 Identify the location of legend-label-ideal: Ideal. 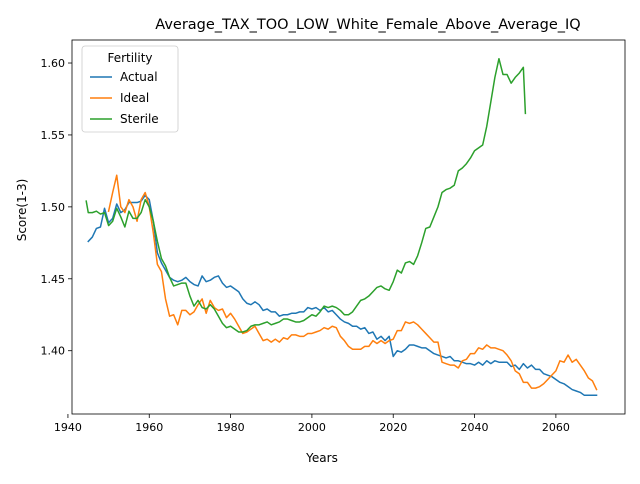
(134, 98).